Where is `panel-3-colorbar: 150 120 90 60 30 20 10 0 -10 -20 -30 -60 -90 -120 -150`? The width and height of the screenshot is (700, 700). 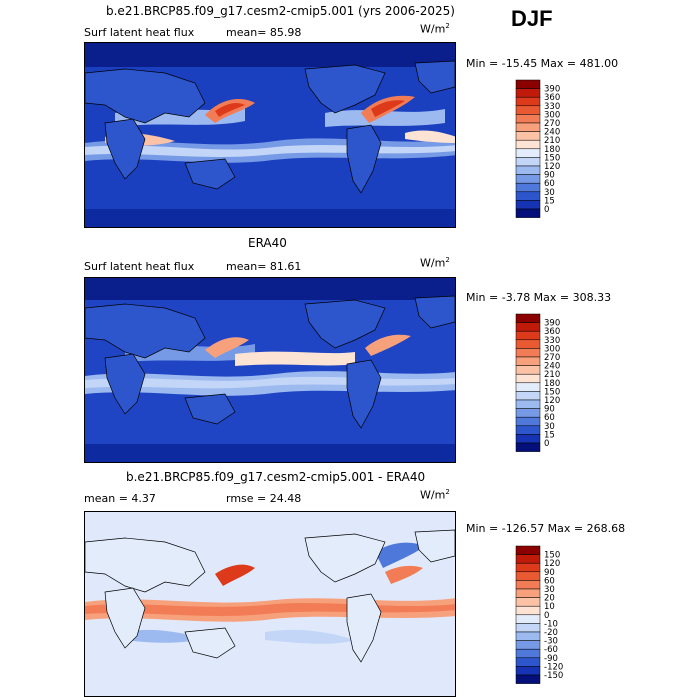 panel-3-colorbar: 150 120 90 60 30 20 10 0 -10 -20 -30 -60 -90 -120 -150 is located at coordinates (545, 620).